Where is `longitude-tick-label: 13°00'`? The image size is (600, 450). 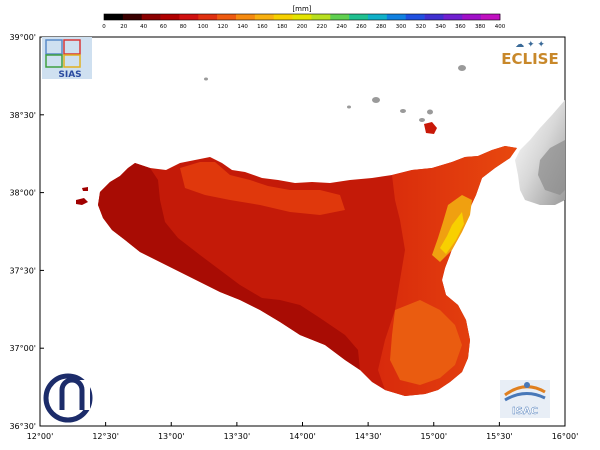 longitude-tick-label: 13°00' is located at coordinates (171, 436).